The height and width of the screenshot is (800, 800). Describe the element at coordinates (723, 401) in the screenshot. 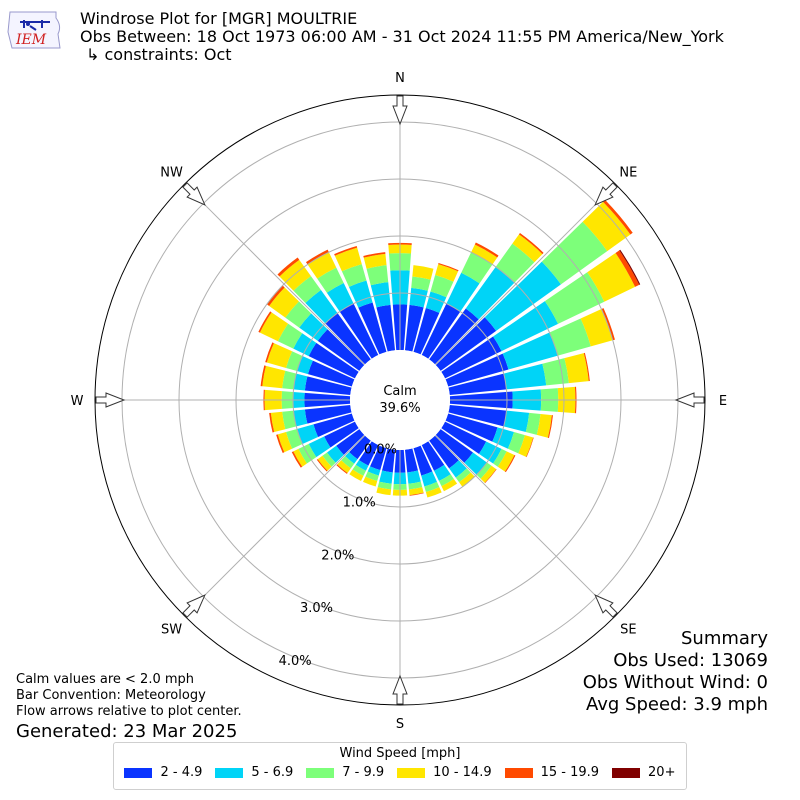

I see `compass-label-e: E` at that location.